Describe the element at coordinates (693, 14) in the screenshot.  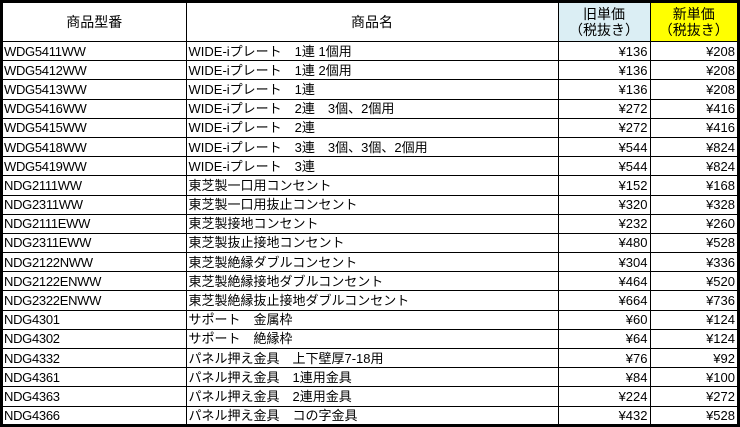
I see `header-new-price-line1: 新単価` at that location.